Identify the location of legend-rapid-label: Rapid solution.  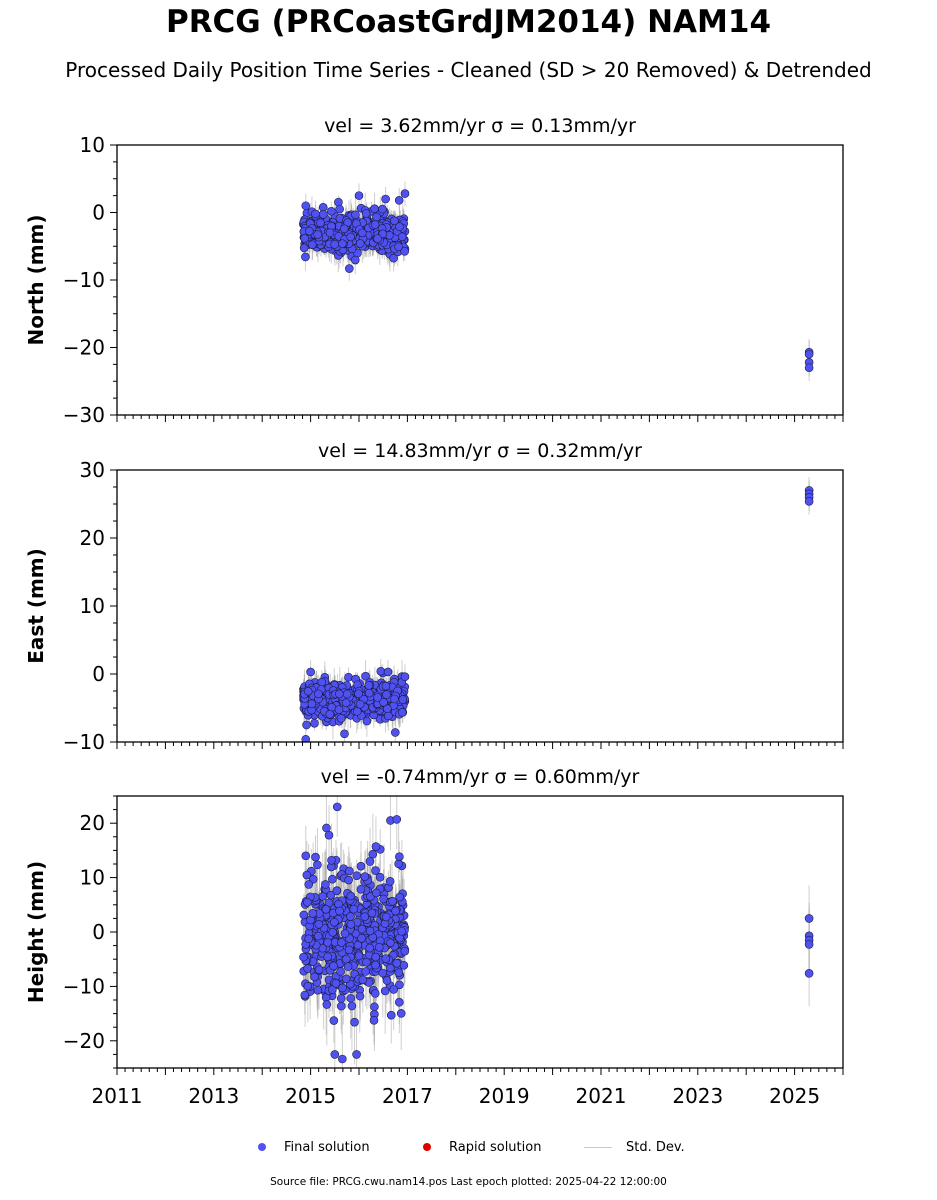
(495, 1147).